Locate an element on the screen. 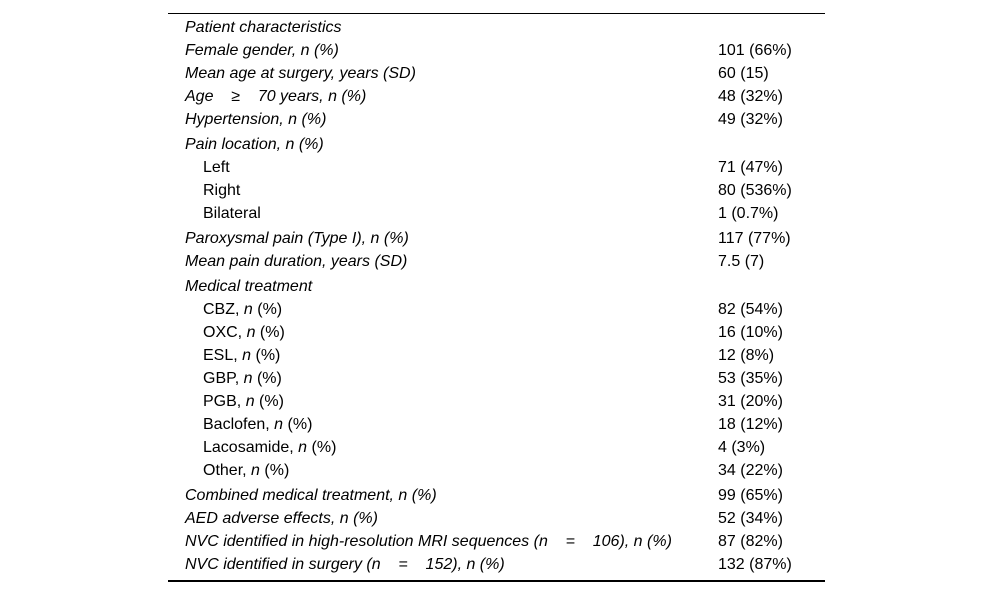  row-value: 18 (12%) is located at coordinates (750, 424).